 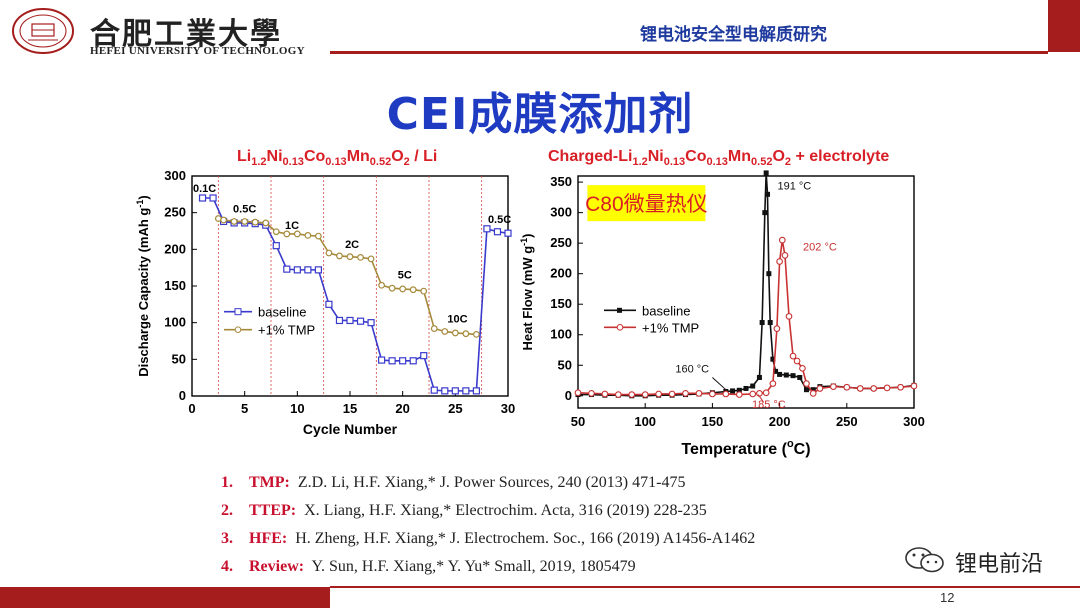 I want to click on university-seal-icon, so click(x=43, y=31).